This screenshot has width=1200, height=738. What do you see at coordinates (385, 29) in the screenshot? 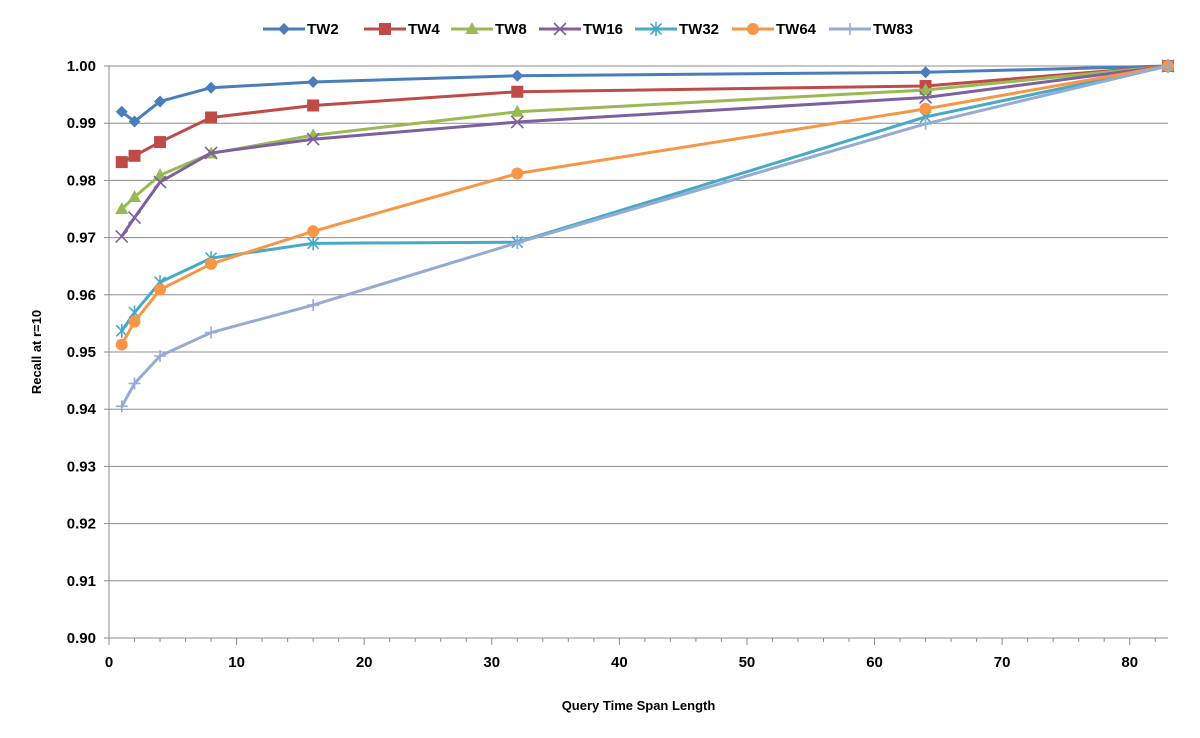
I see `legend-marker-tw4` at bounding box center [385, 29].